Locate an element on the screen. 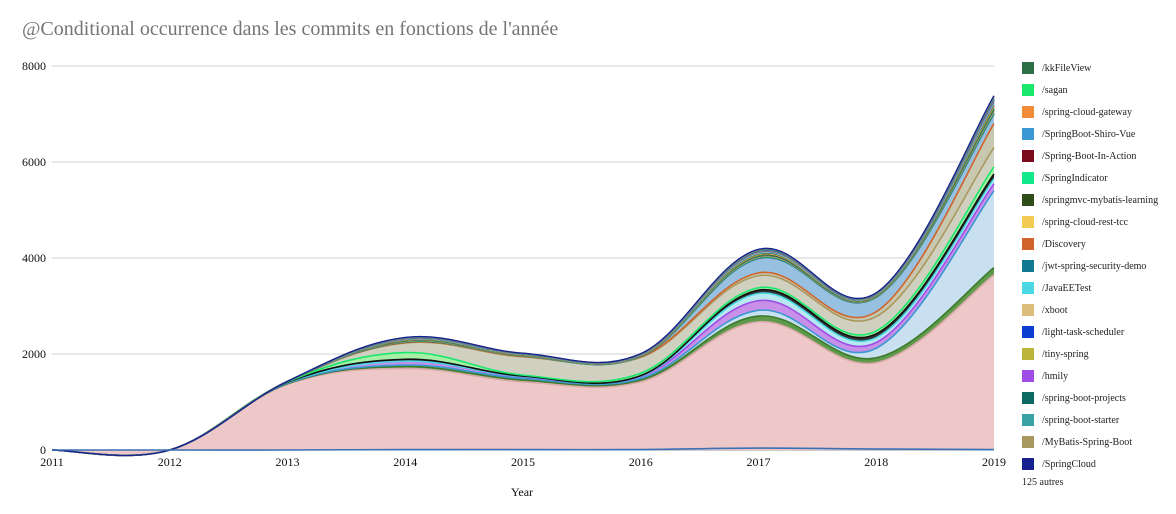  legend-label: /SpringCloud is located at coordinates (1069, 464).